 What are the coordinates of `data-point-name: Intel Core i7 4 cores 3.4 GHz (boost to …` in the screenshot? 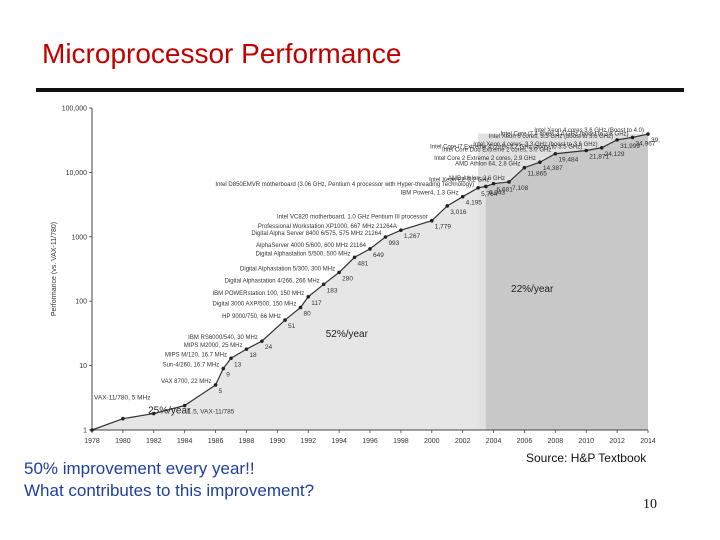 It's located at (564, 134).